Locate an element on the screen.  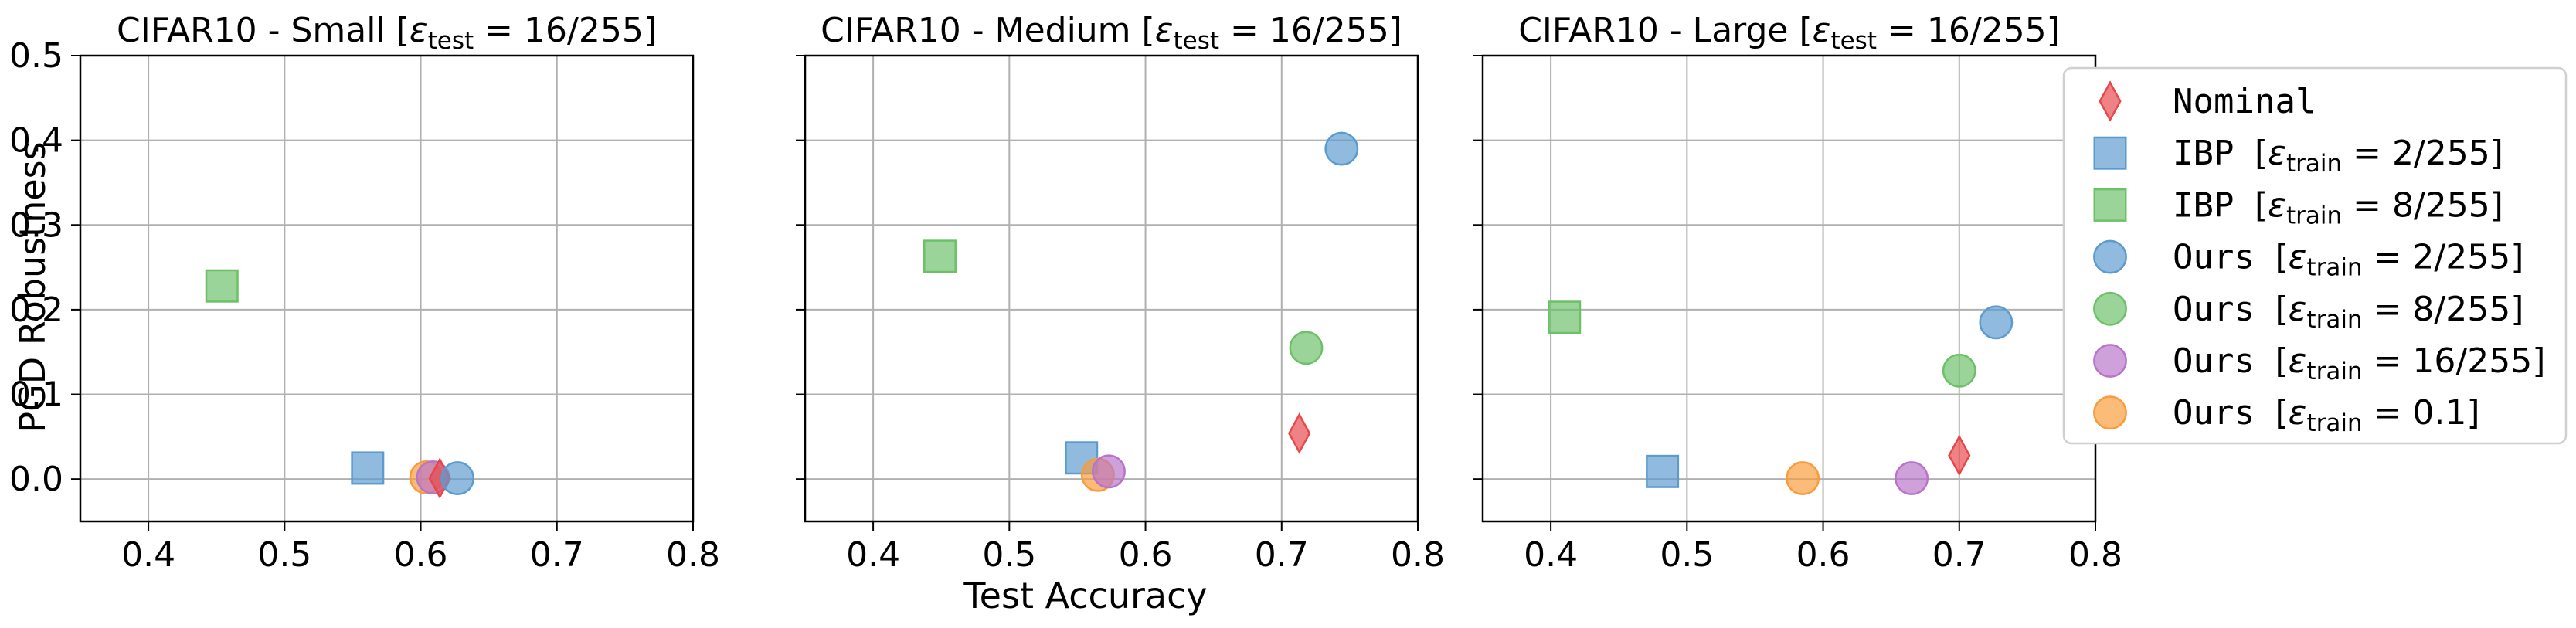
figure-ylabel: PGD Robustness is located at coordinates (32, 287).